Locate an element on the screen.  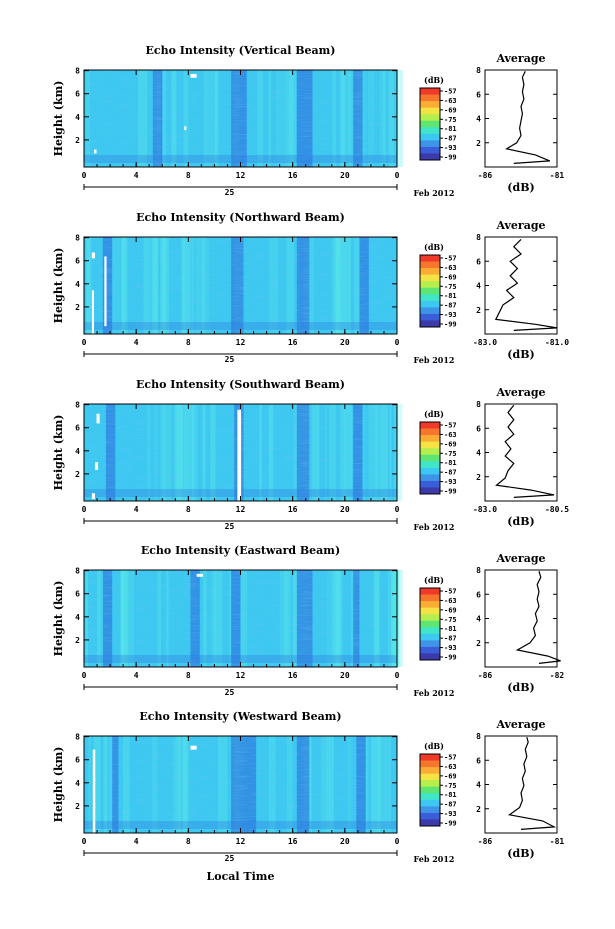
day-label: 25 is located at coordinates (230, 359).